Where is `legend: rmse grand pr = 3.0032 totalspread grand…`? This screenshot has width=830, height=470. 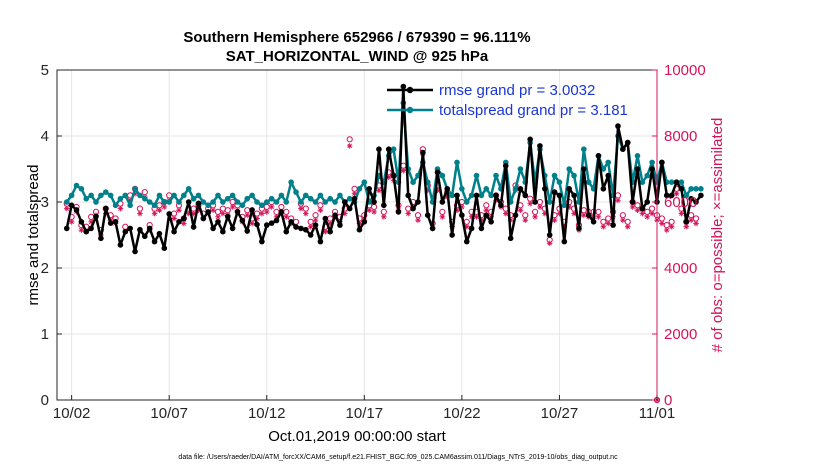
legend: rmse grand pr = 3.0032 totalspread grand… is located at coordinates (507, 100).